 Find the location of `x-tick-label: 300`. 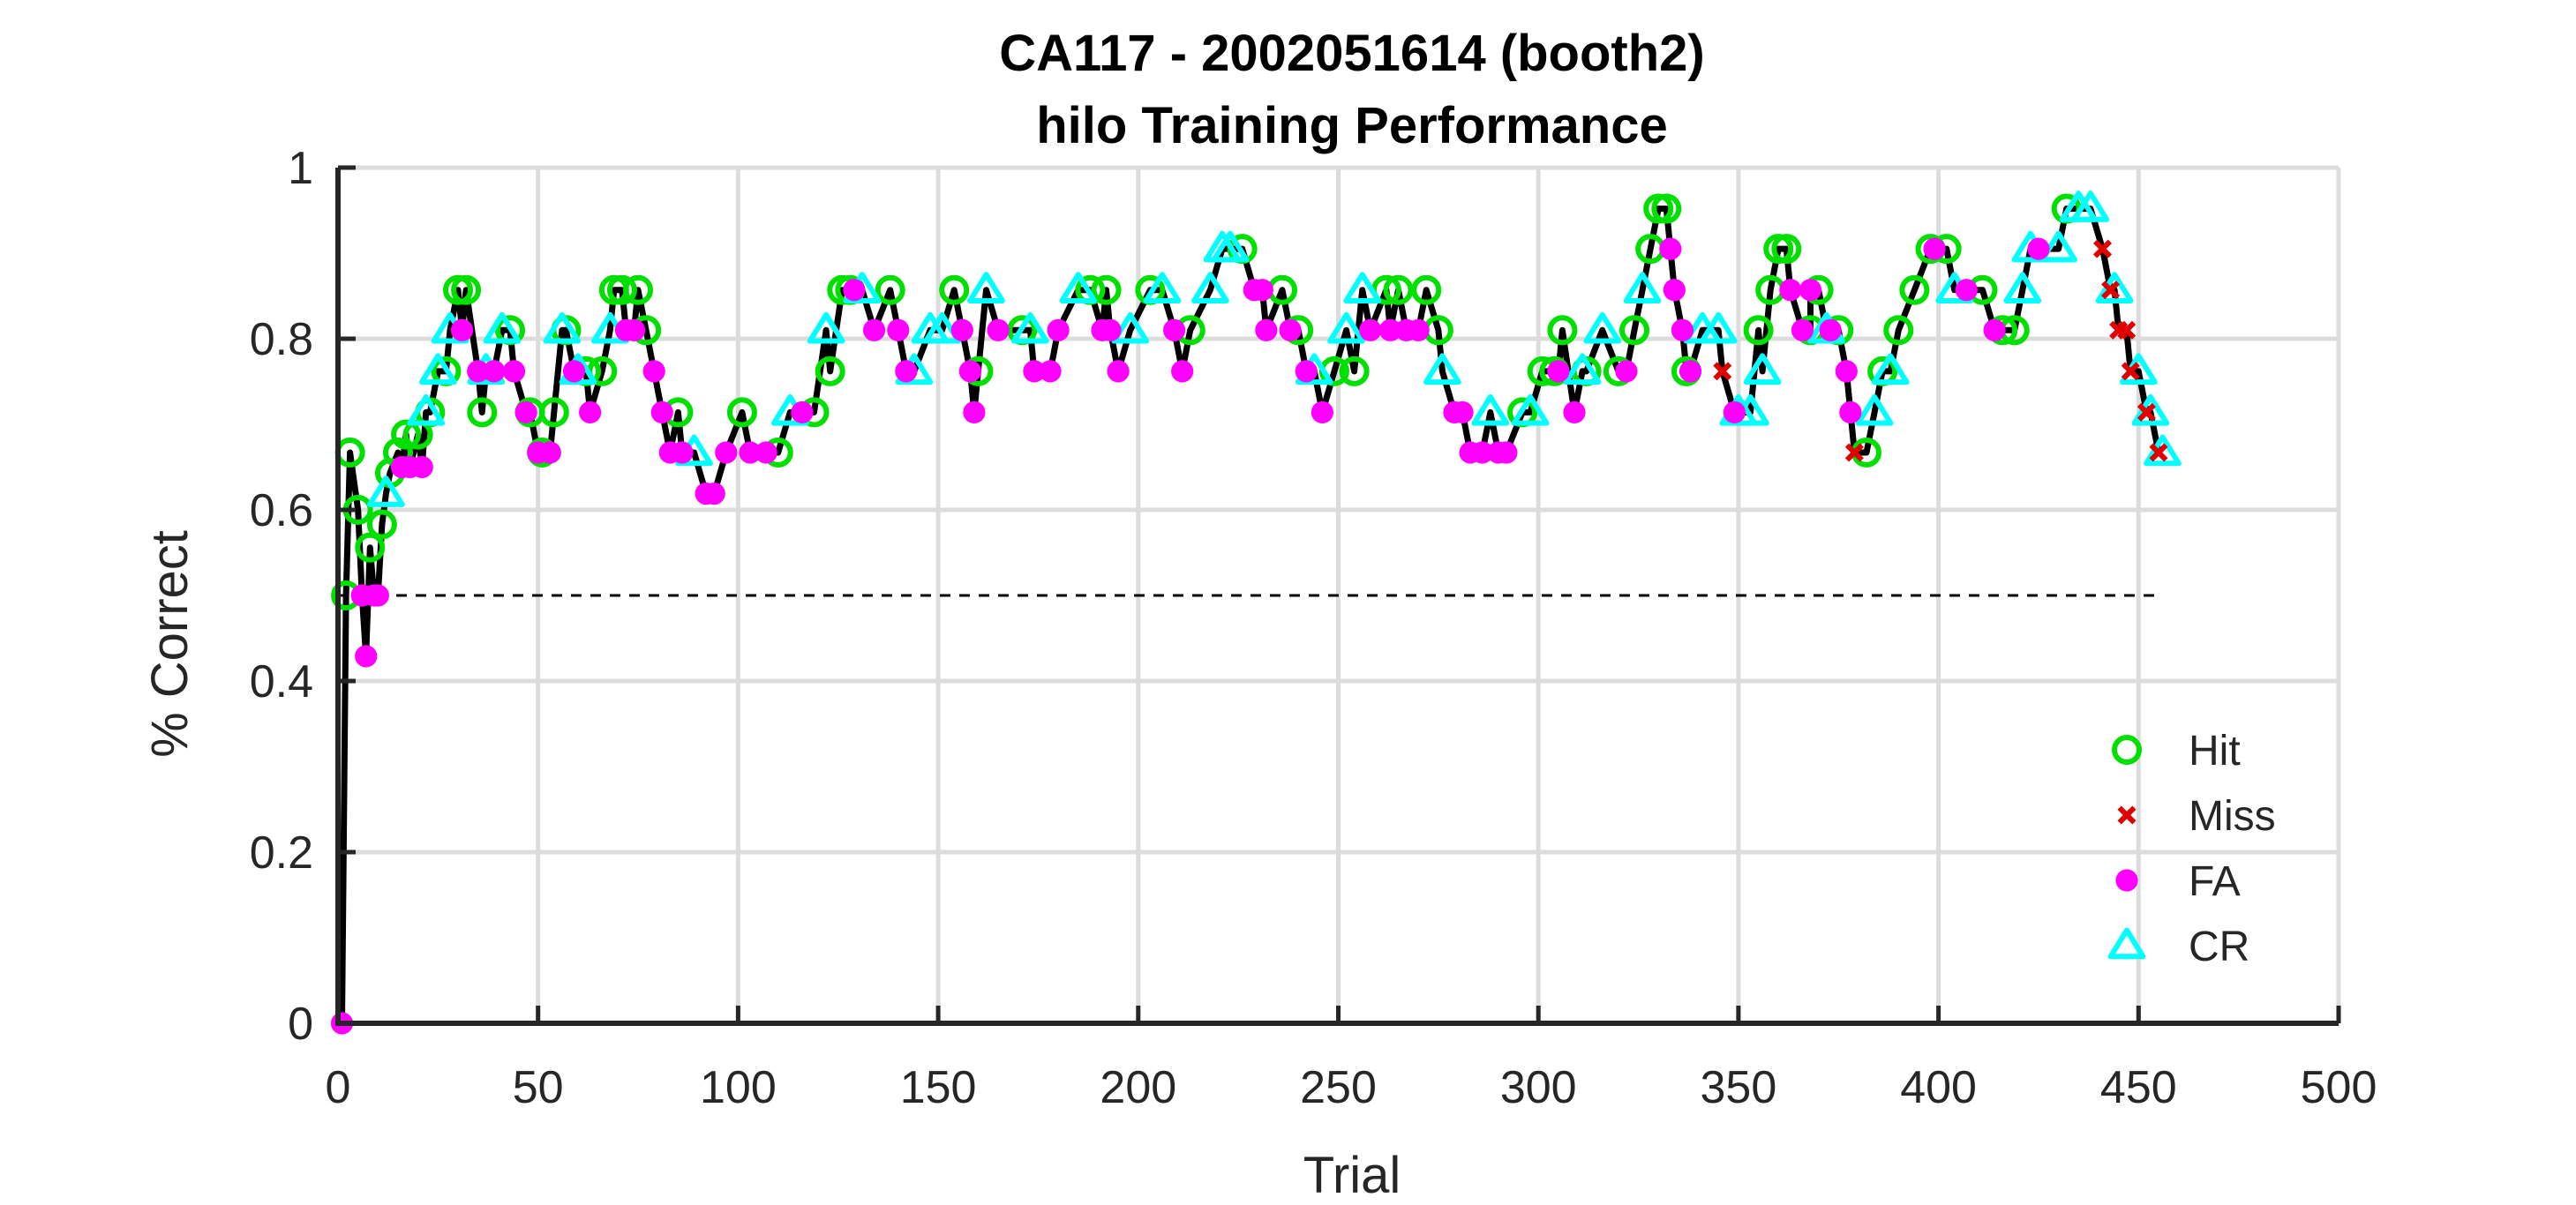

x-tick-label: 300 is located at coordinates (1538, 1087).